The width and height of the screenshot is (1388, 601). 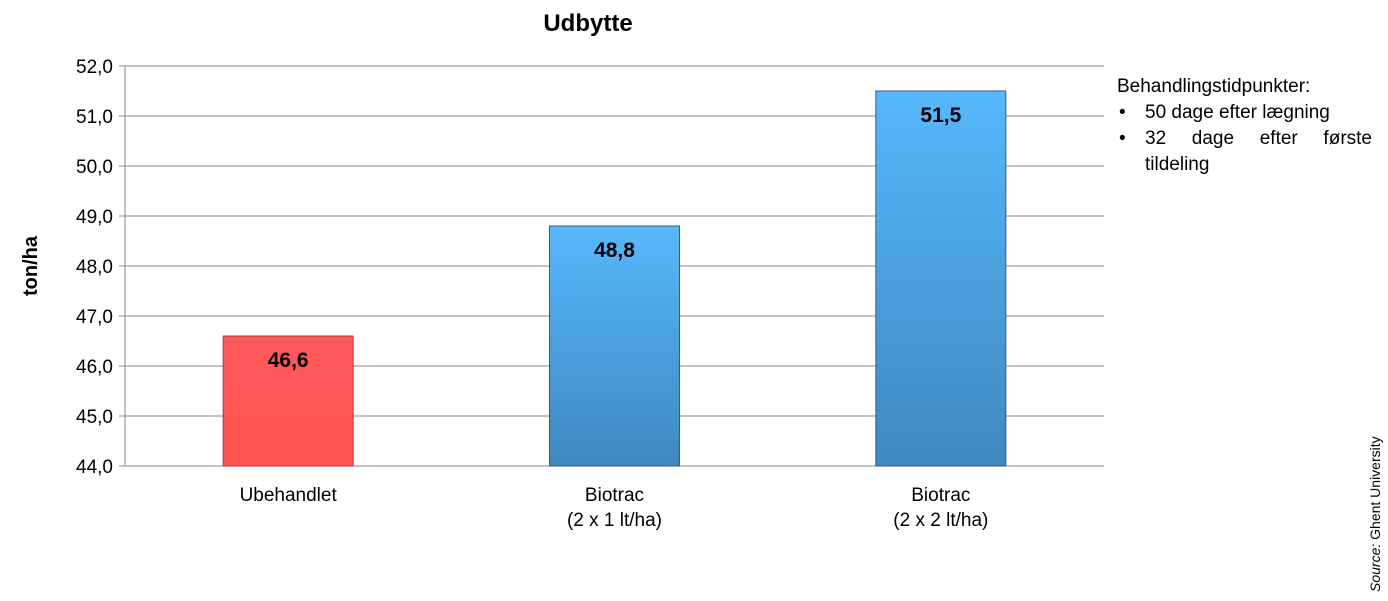 What do you see at coordinates (940, 115) in the screenshot?
I see `data-label: 51,5` at bounding box center [940, 115].